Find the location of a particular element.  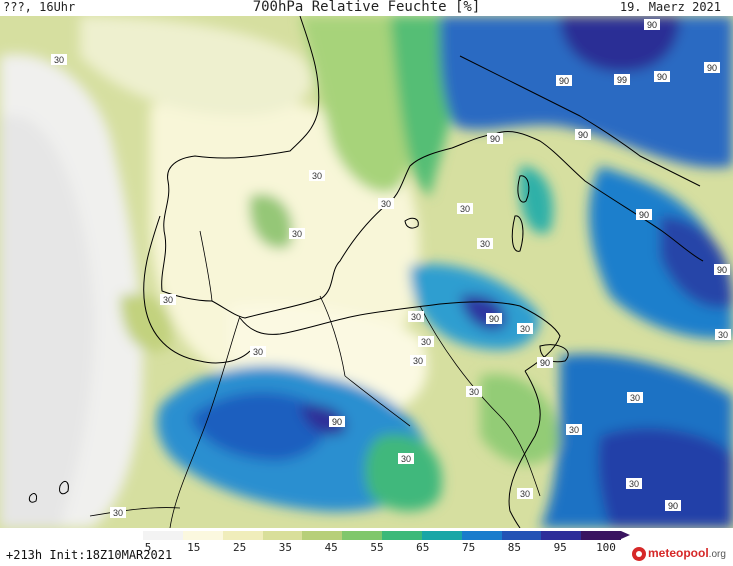

meteopool-logo-icon is located at coordinates (639, 554).